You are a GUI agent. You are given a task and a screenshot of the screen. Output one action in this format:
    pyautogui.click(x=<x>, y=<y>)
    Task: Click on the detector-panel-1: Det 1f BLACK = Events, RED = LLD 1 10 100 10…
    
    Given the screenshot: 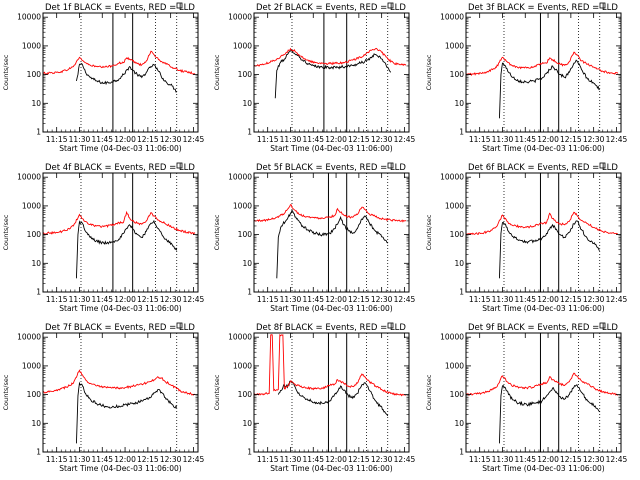 What is the action you would take?
    pyautogui.click(x=103, y=77)
    